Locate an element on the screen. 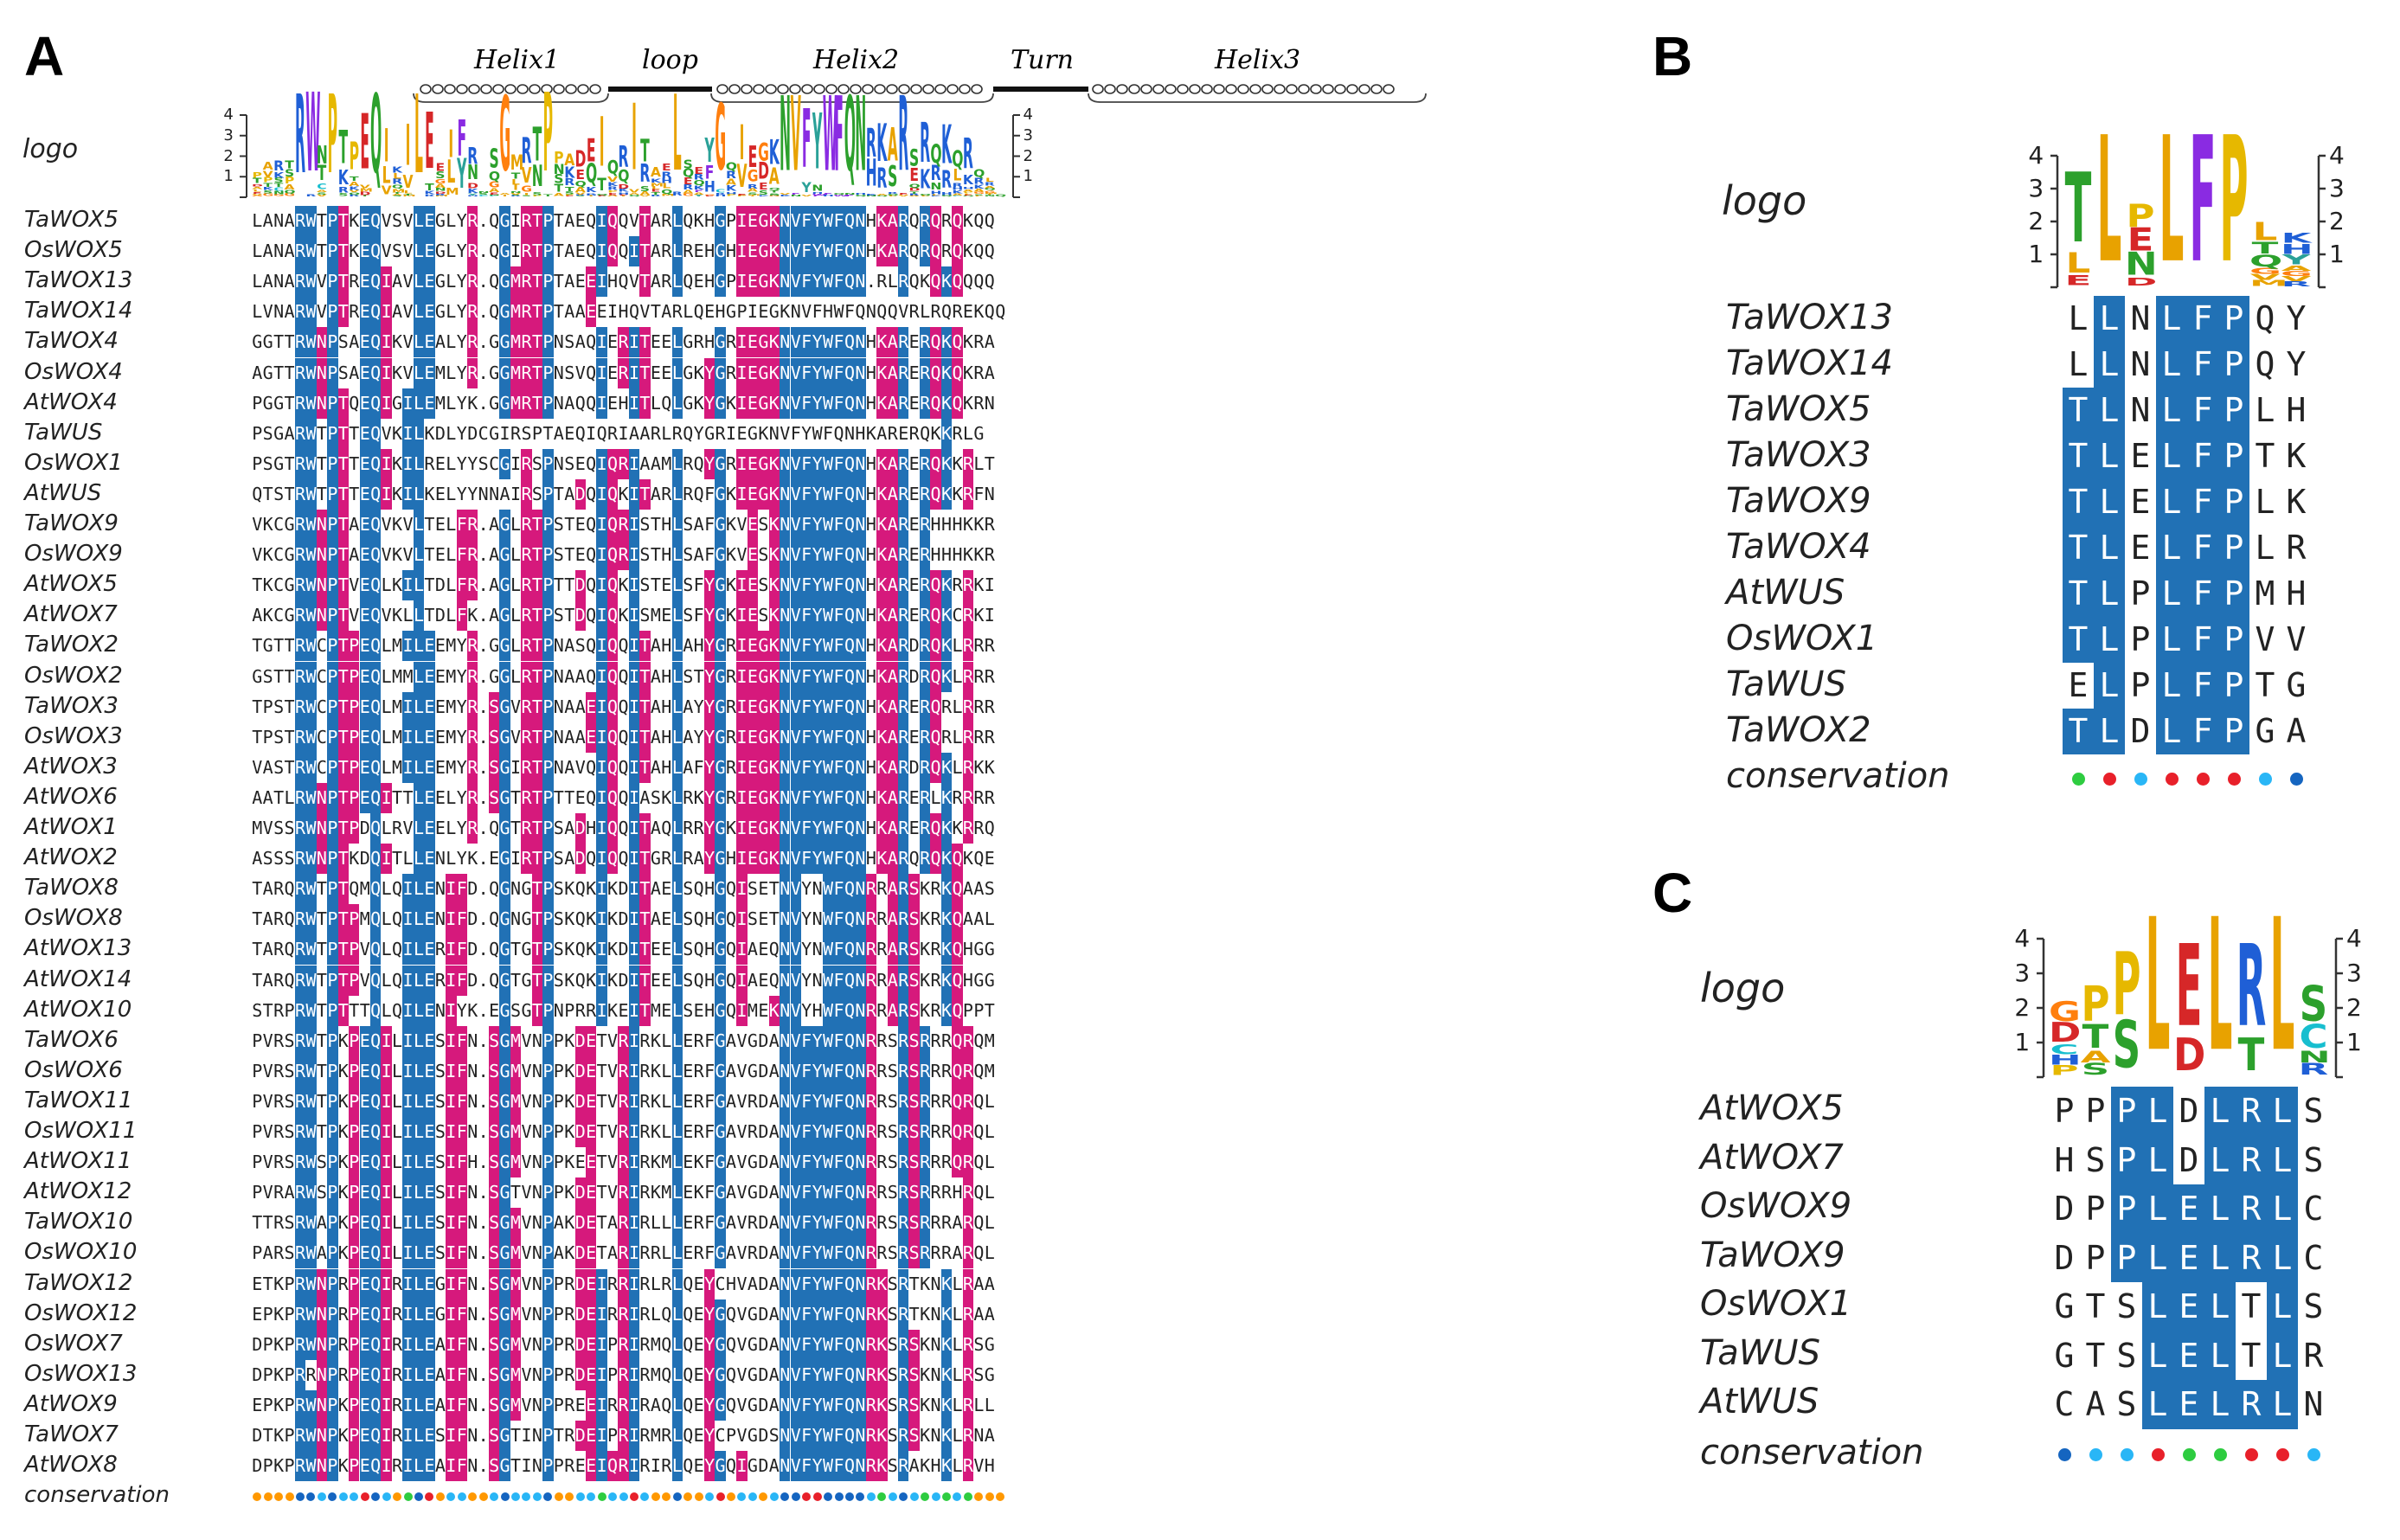  sequence-name: TaWOX14 is located at coordinates (1810, 363).